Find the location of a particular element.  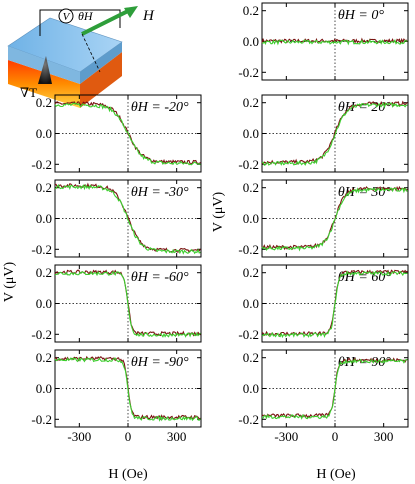

voltmeter-label: V is located at coordinates (67, 17).